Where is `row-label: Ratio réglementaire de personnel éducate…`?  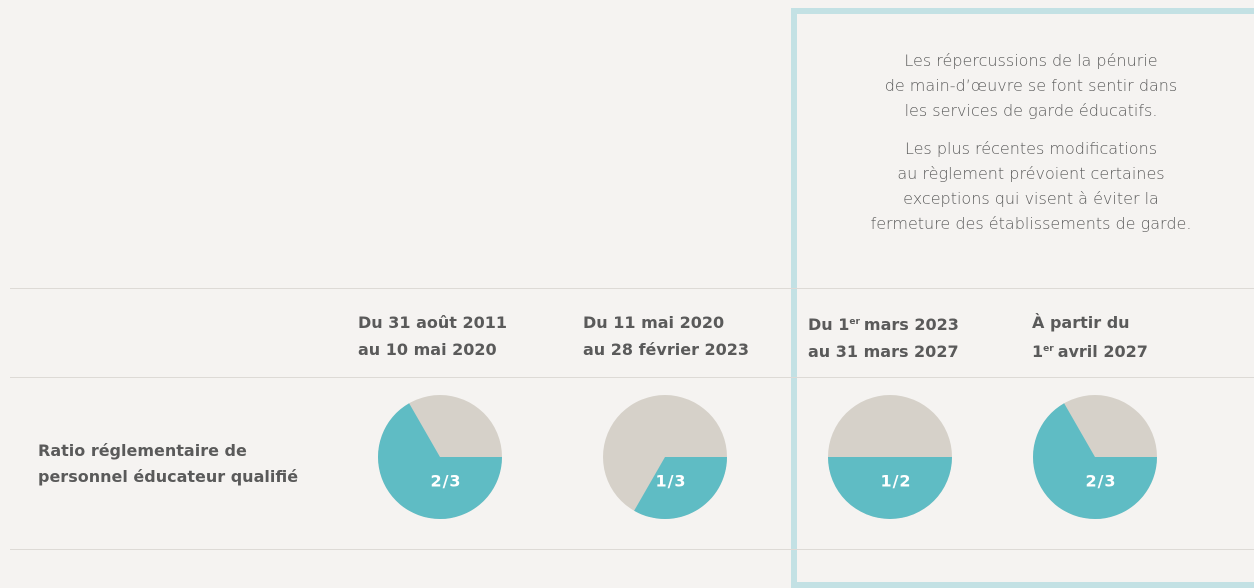 row-label: Ratio réglementaire de personnel éducate… is located at coordinates (168, 464).